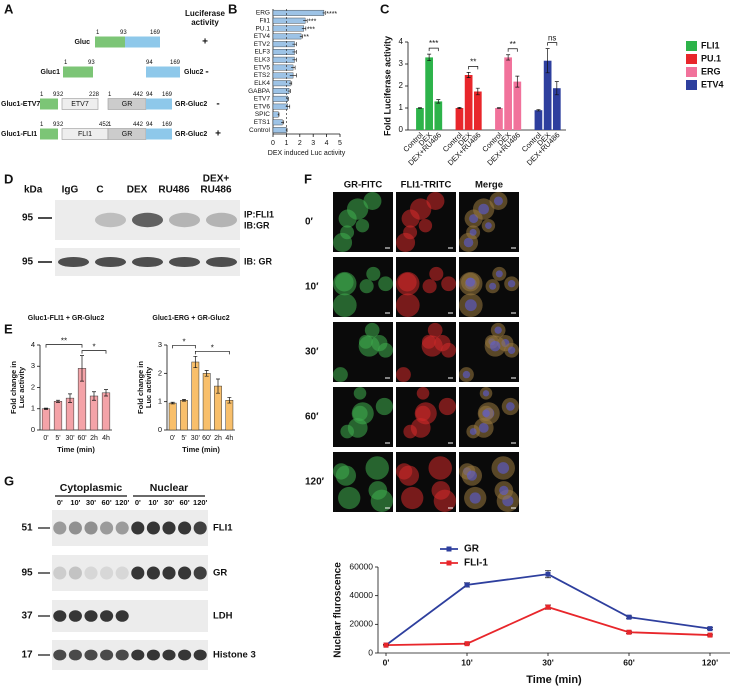 The width and height of the screenshot is (745, 691). I want to click on panel-letter: E, so click(8, 328).